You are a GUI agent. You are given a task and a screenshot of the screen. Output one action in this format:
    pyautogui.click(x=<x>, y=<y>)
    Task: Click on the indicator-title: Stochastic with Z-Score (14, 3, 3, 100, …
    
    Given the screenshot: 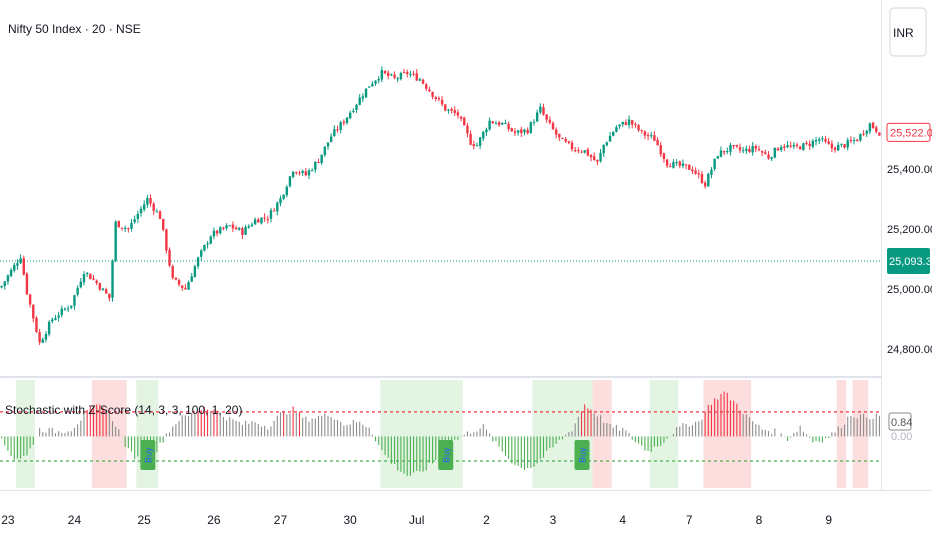 What is the action you would take?
    pyautogui.click(x=123, y=410)
    